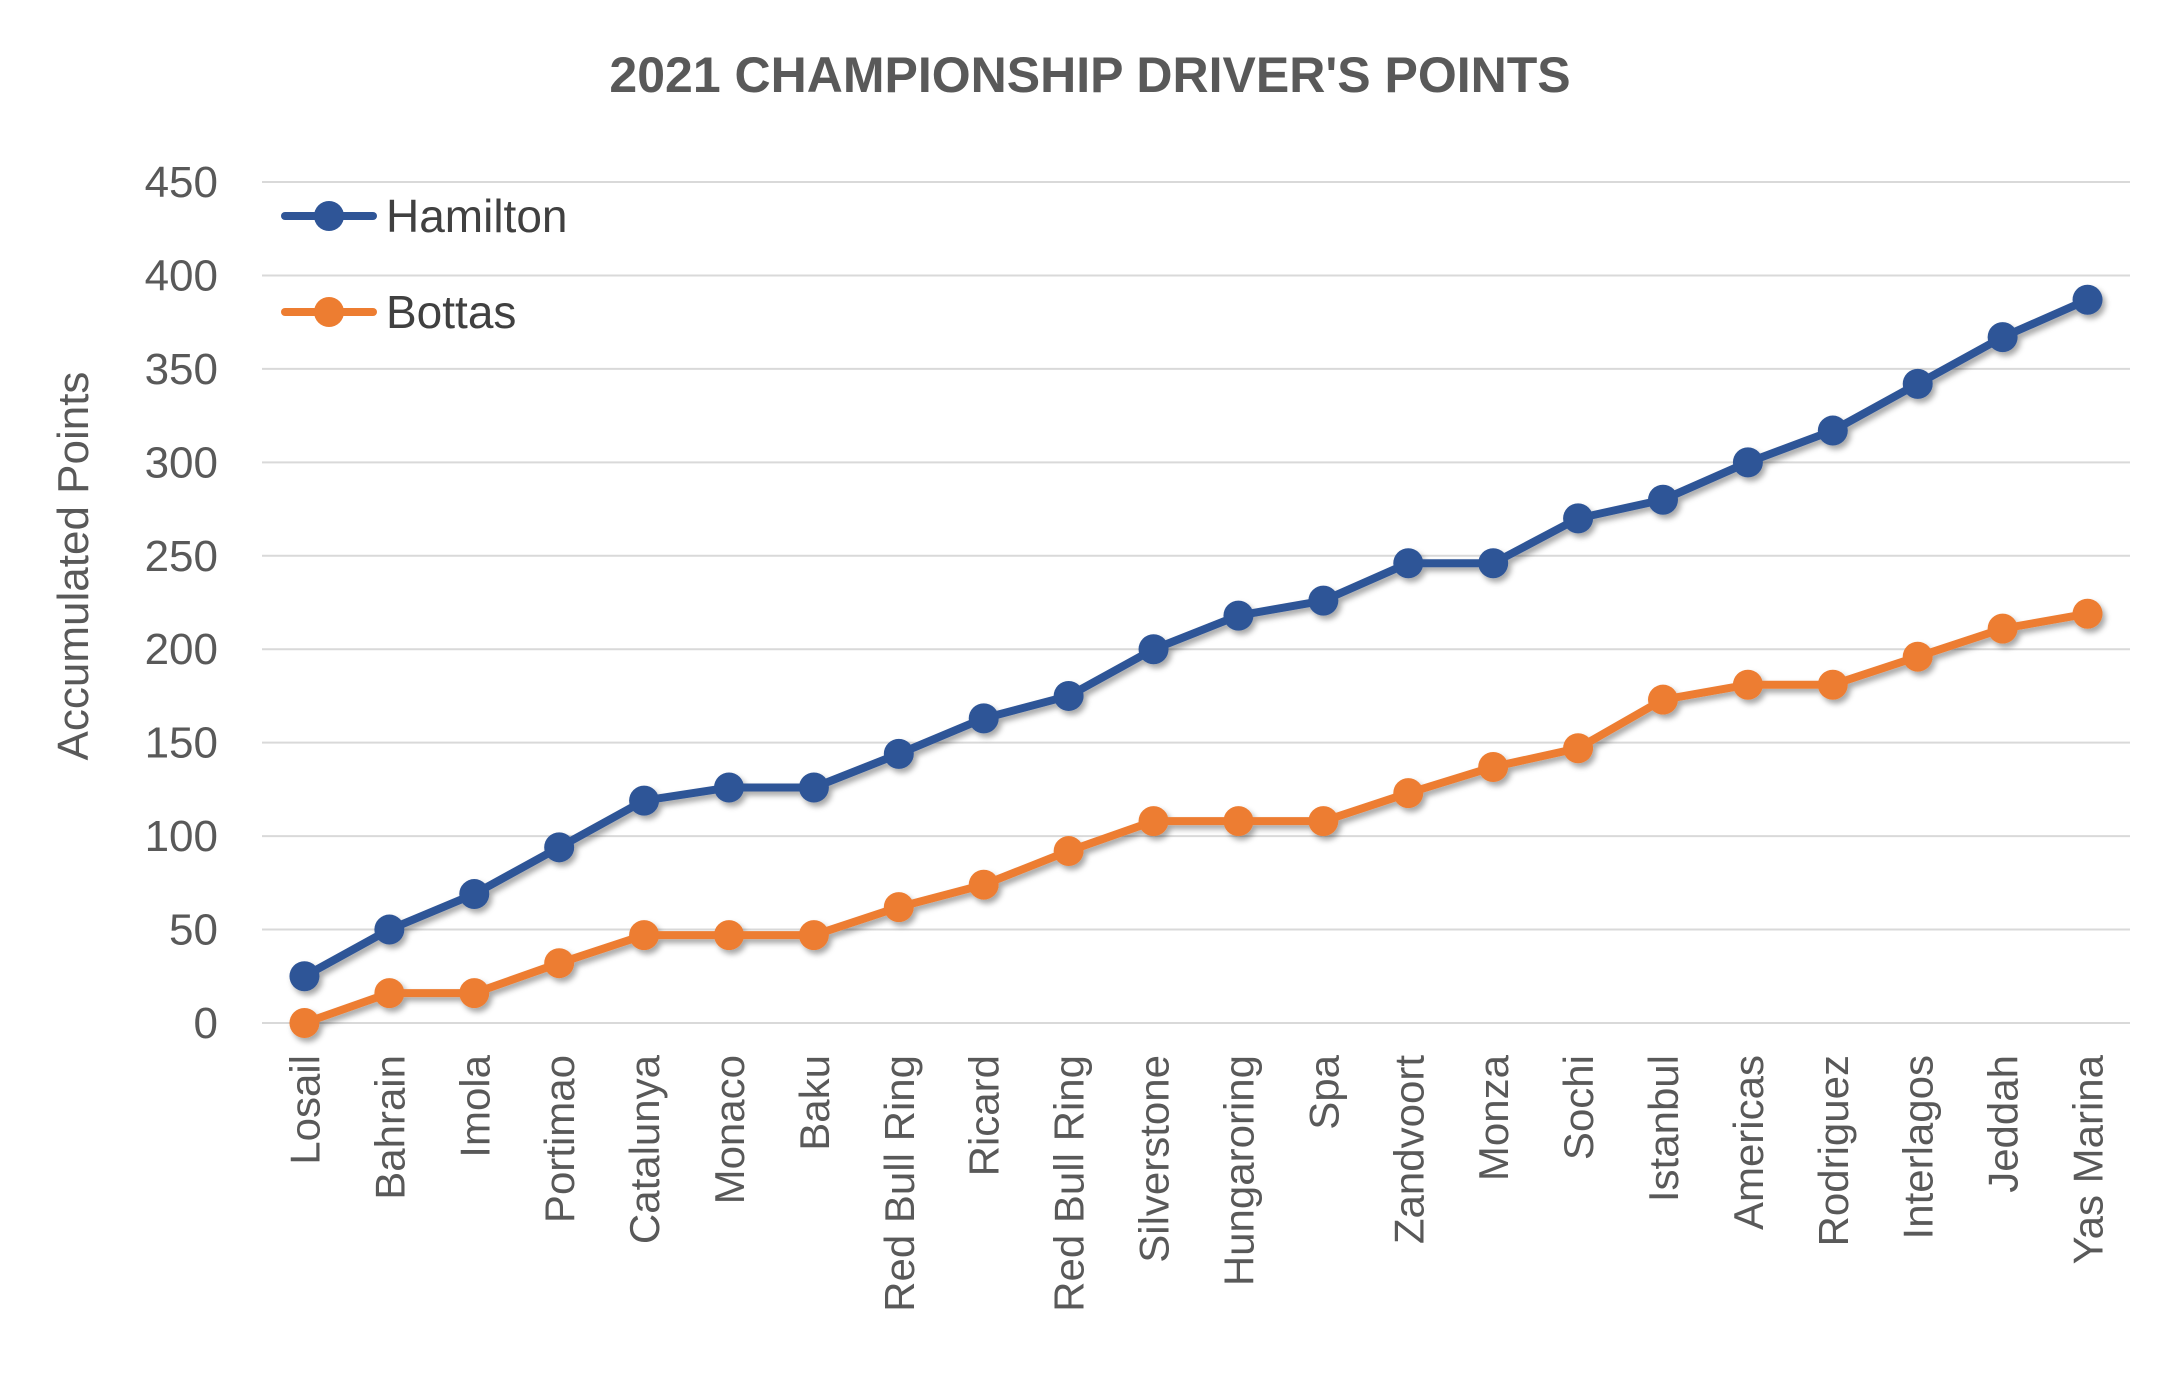 This screenshot has height=1380, width=2161. I want to click on y-tick-label: 300, so click(181, 462).